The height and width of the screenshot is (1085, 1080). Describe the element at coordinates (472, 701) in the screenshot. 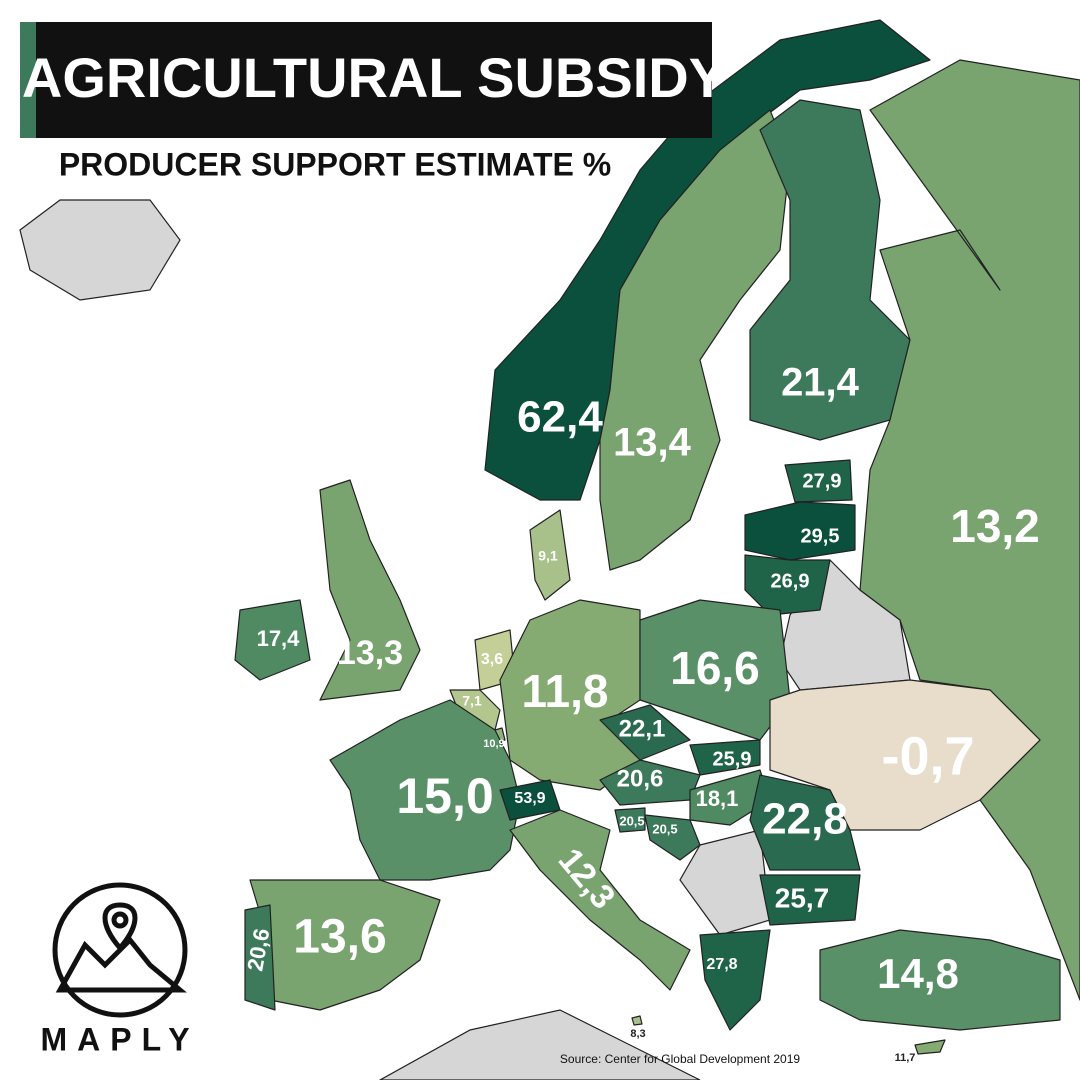

I see `region-label: 7,1` at that location.